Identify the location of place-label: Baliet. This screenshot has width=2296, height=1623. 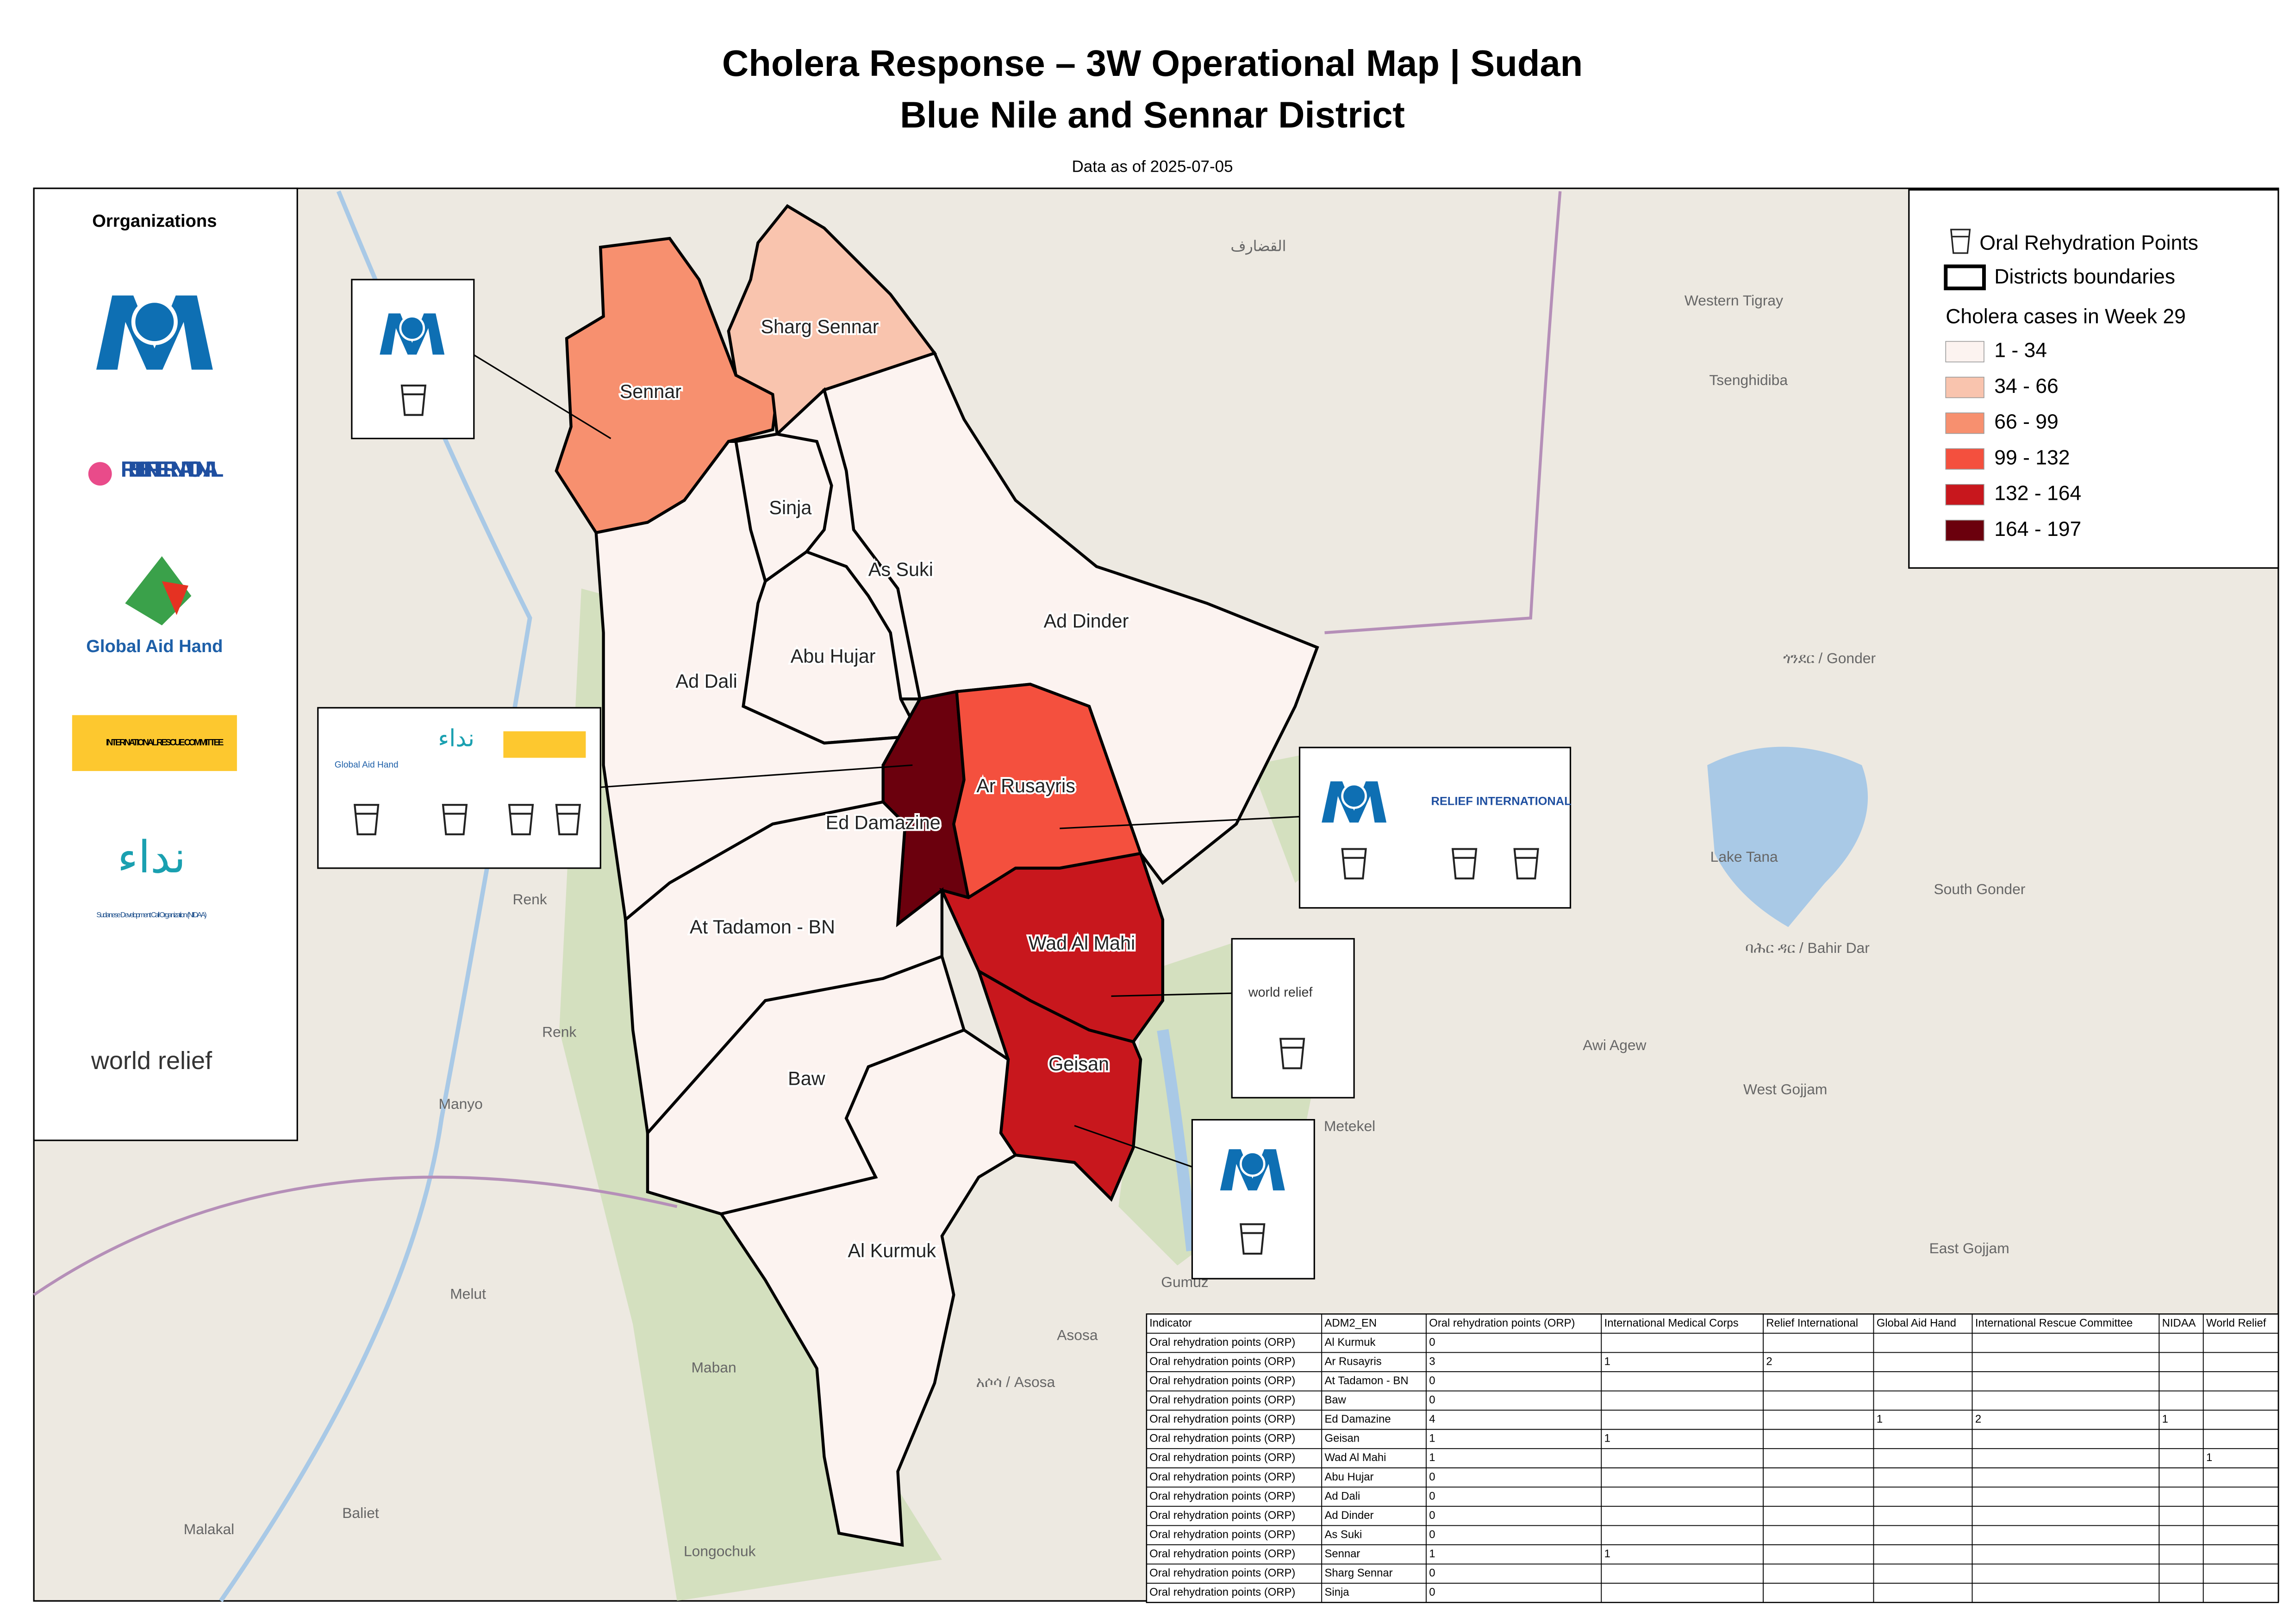
(360, 1513).